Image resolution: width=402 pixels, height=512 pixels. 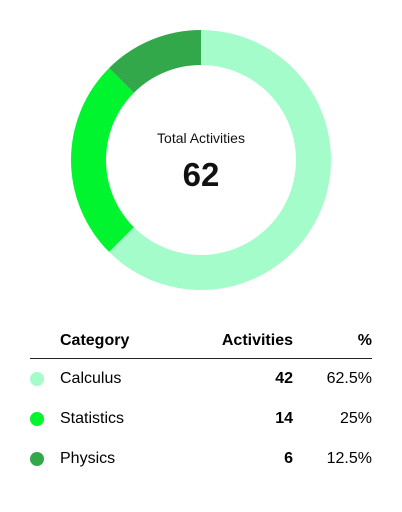 I want to click on legend-percent: 25%, so click(x=355, y=418).